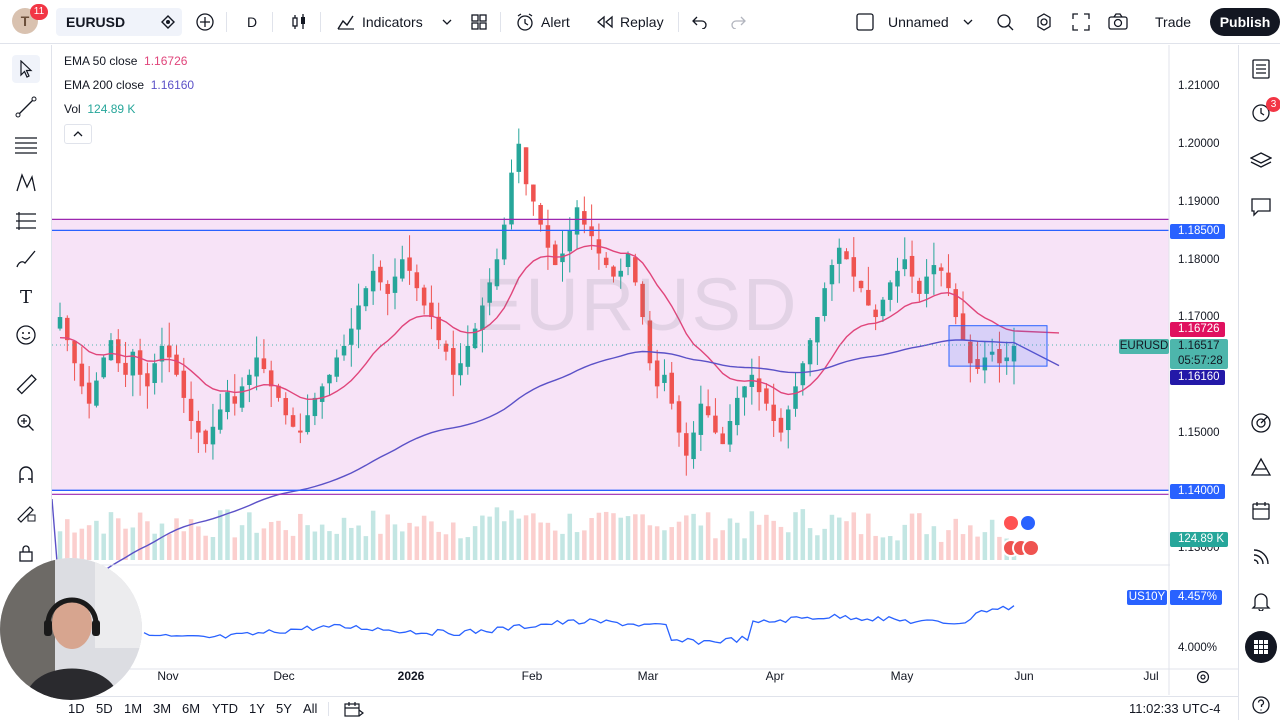  What do you see at coordinates (26, 335) in the screenshot?
I see `emoji-icon` at bounding box center [26, 335].